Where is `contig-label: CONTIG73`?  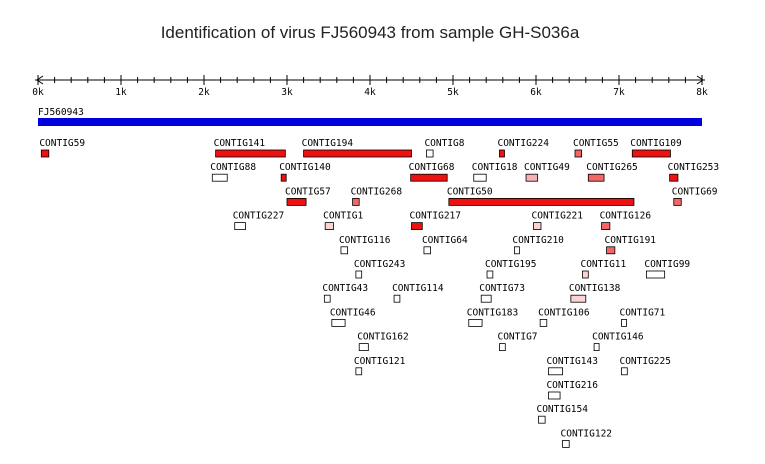 contig-label: CONTIG73 is located at coordinates (502, 288).